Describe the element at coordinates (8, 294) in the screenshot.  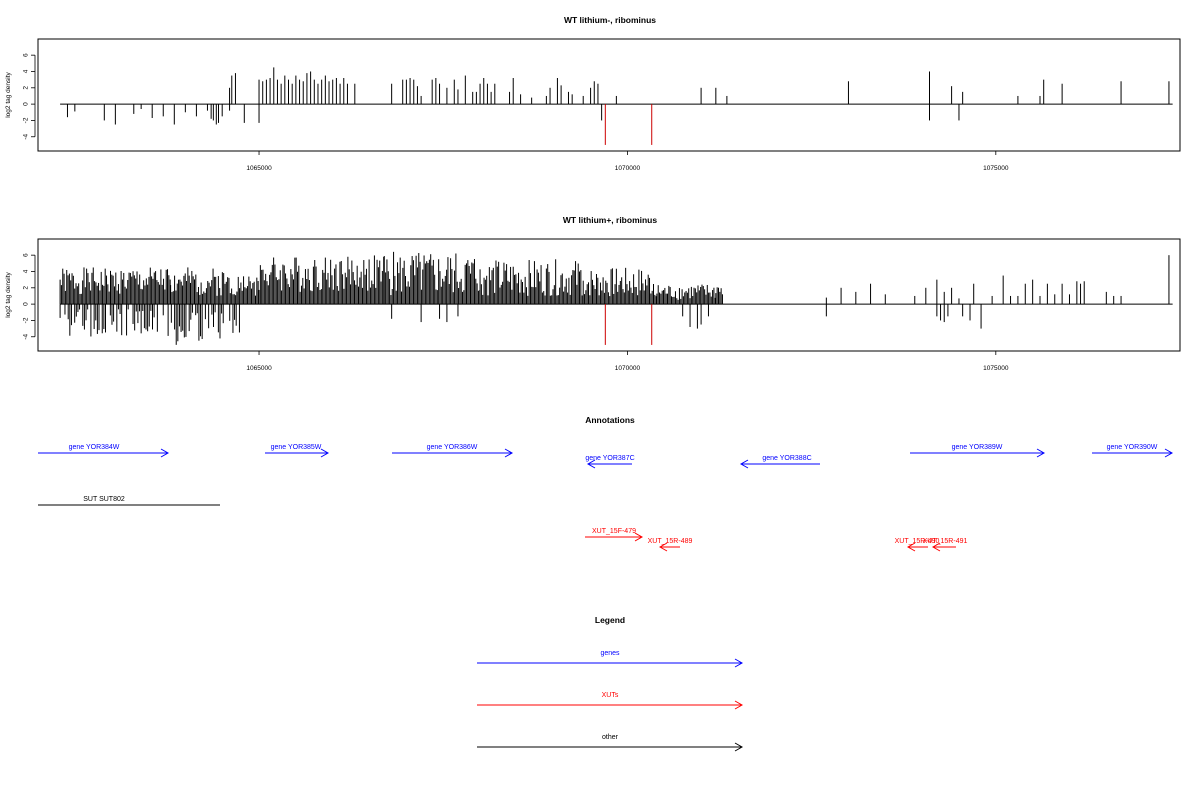
I see `panel2-ylabel: log2 tag density` at that location.